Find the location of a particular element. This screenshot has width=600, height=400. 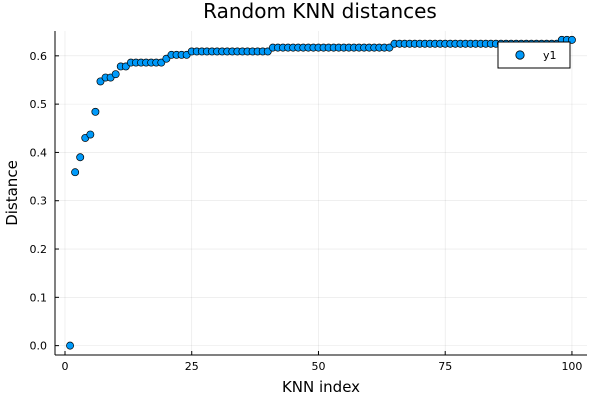

x-tick-label: 0 is located at coordinates (64, 366).